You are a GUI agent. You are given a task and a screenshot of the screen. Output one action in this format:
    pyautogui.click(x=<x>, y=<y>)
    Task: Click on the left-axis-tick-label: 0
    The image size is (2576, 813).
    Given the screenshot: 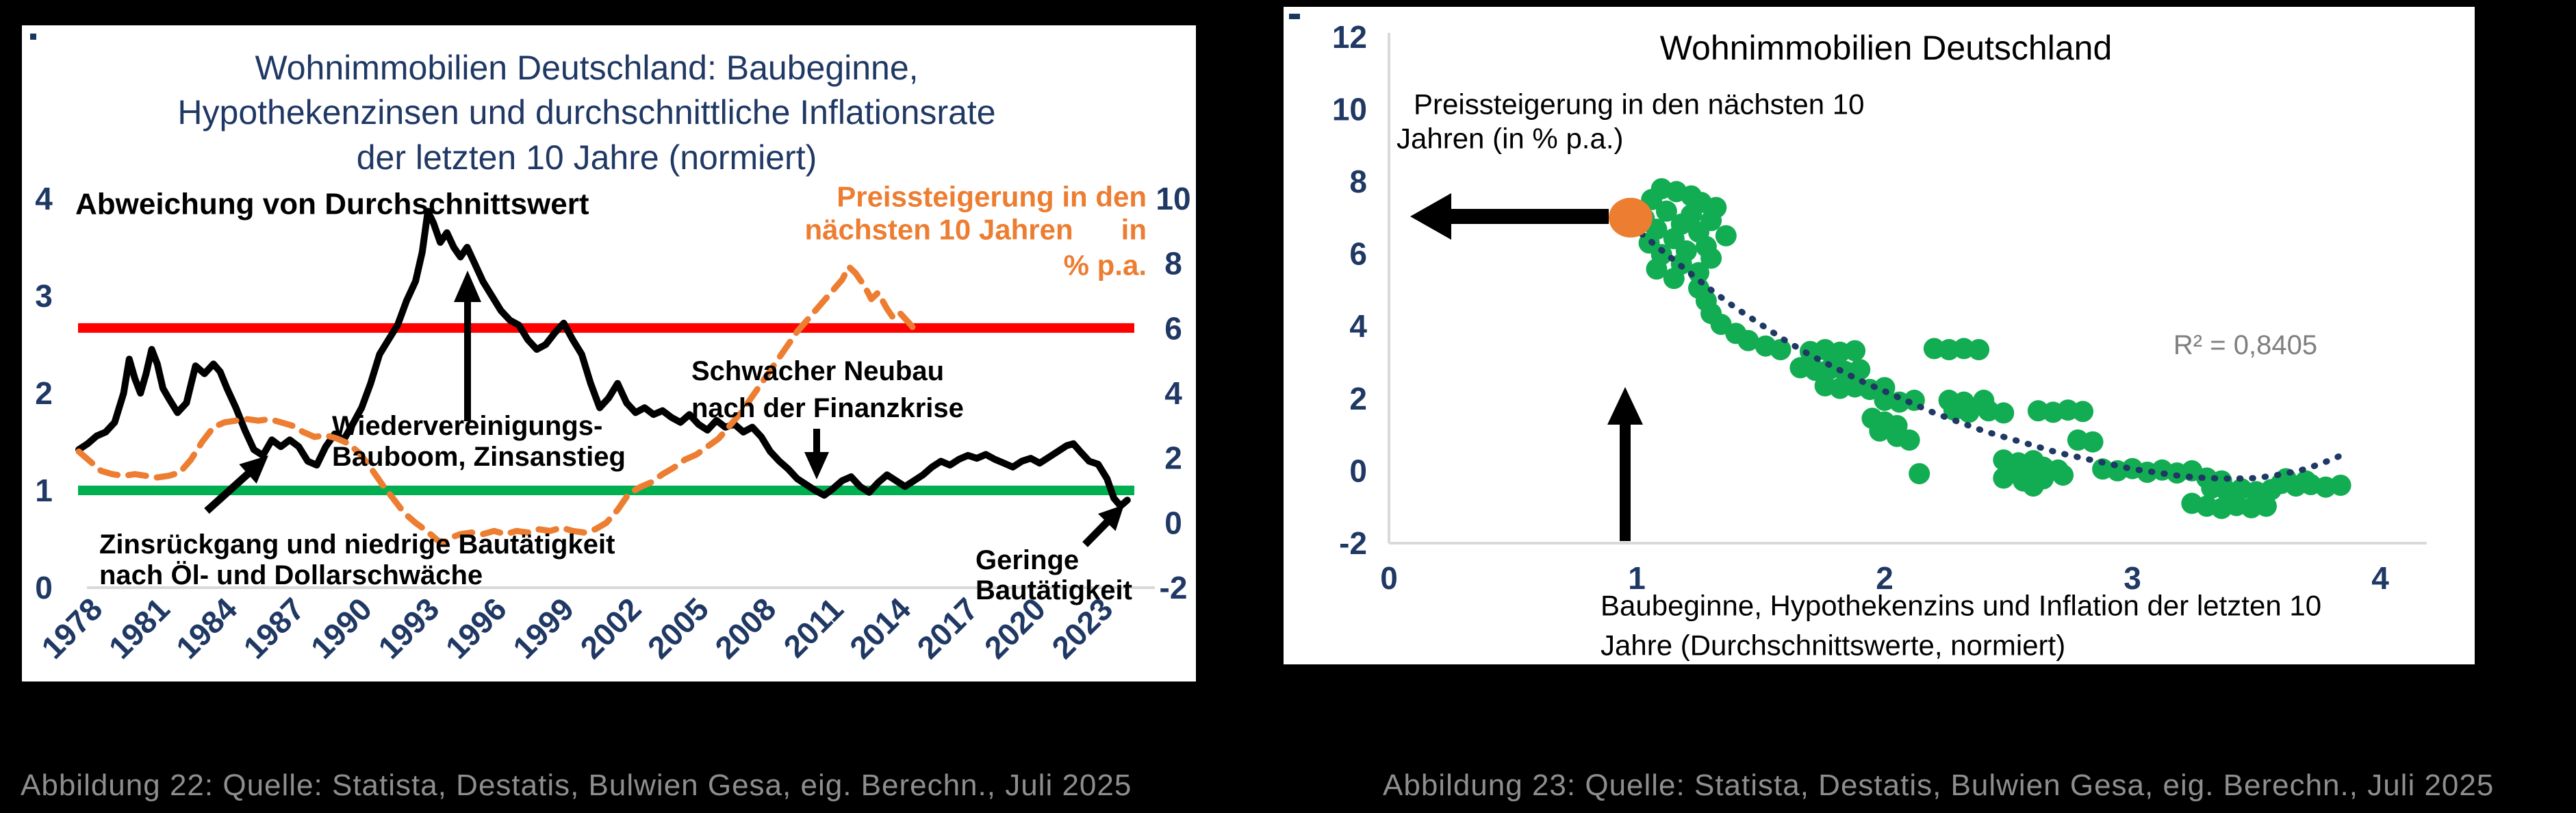 What is the action you would take?
    pyautogui.click(x=44, y=587)
    